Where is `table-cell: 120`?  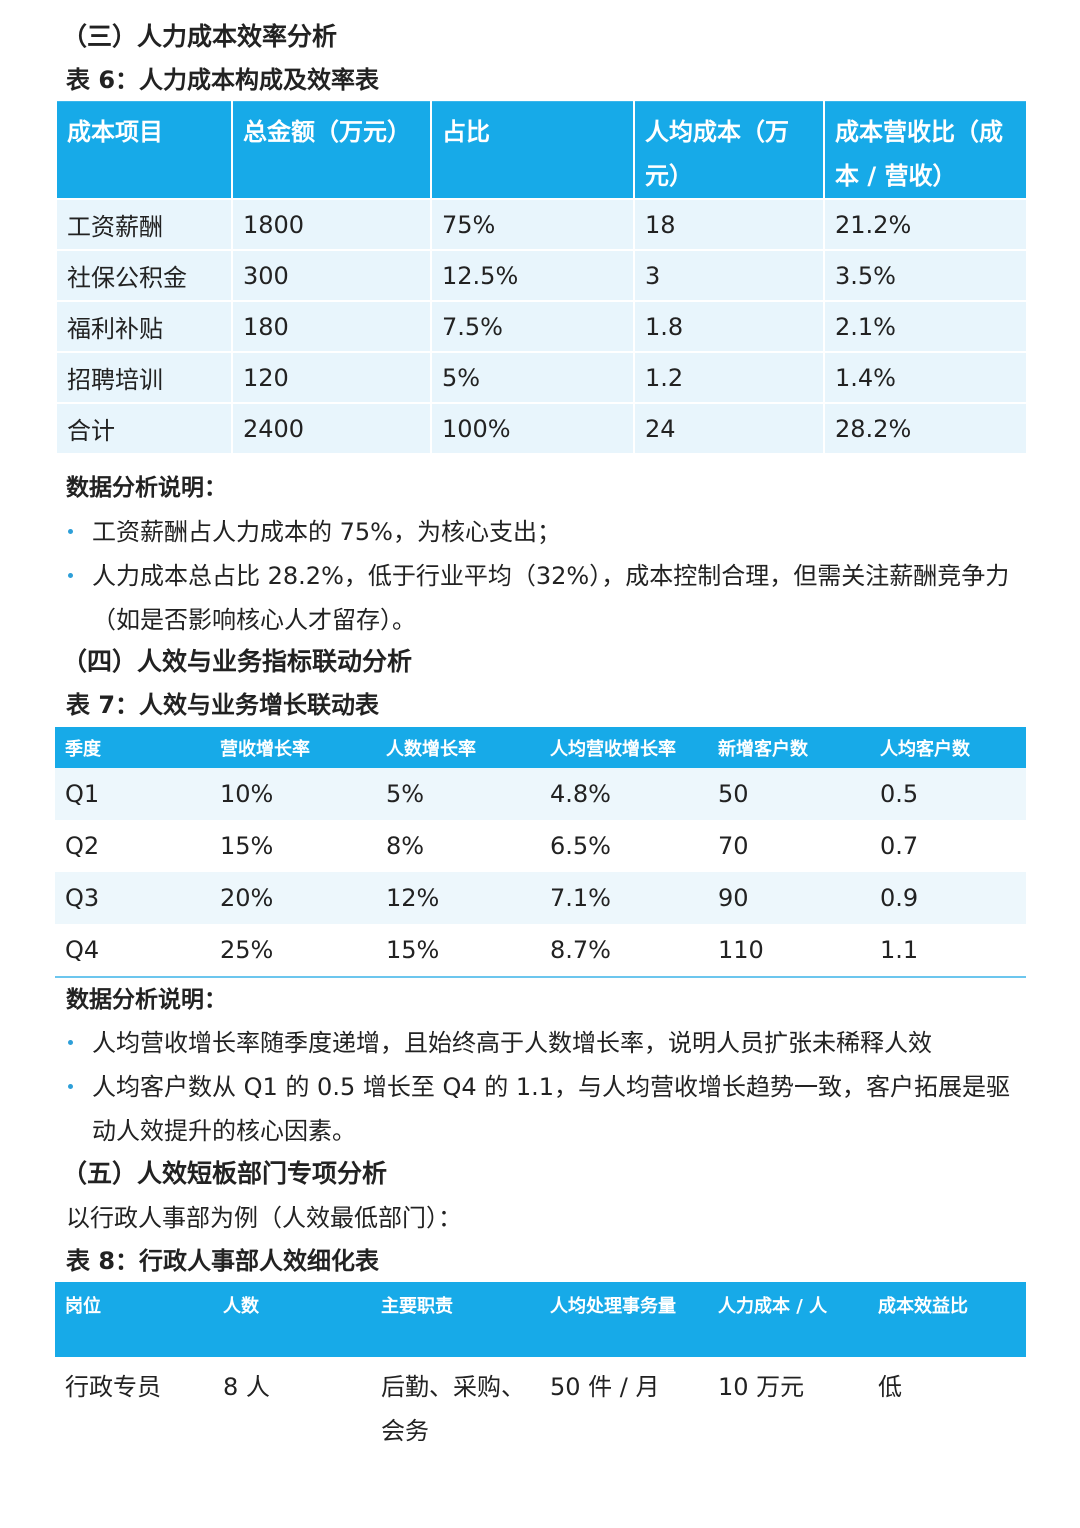 table-cell: 120 is located at coordinates (331, 377).